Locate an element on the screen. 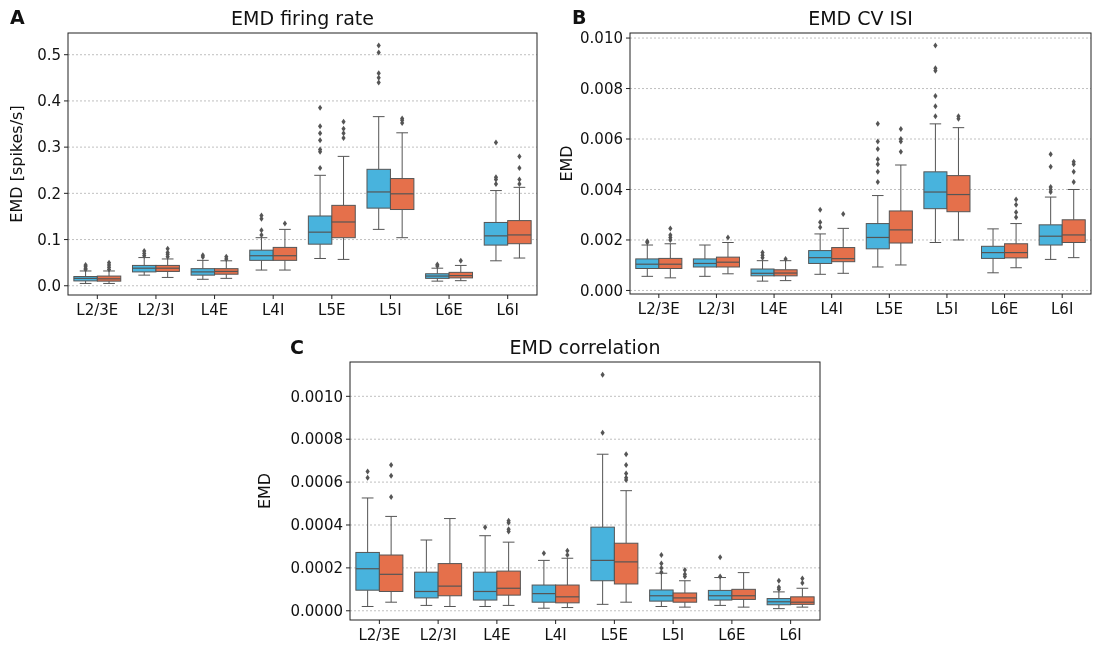  text: C is located at coordinates (297, 347).